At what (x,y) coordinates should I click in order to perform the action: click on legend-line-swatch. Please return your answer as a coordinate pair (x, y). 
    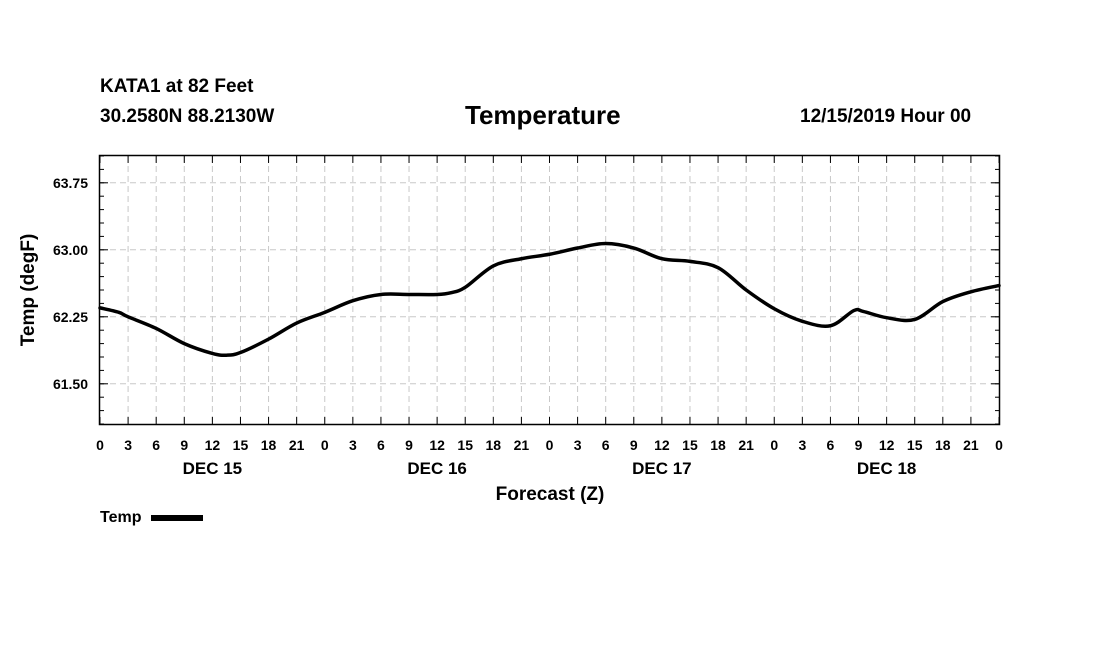
    Looking at the image, I should click on (177, 518).